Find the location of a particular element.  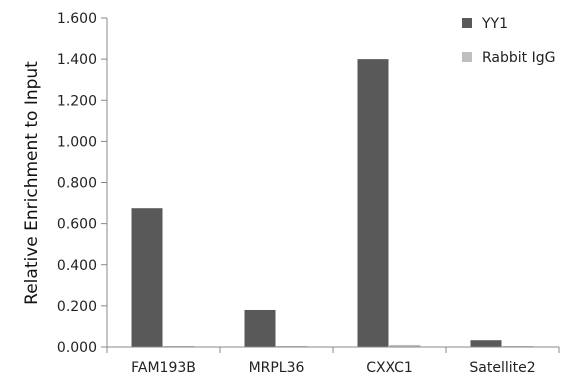

x-tick-label: Satellite2 is located at coordinates (502, 368).